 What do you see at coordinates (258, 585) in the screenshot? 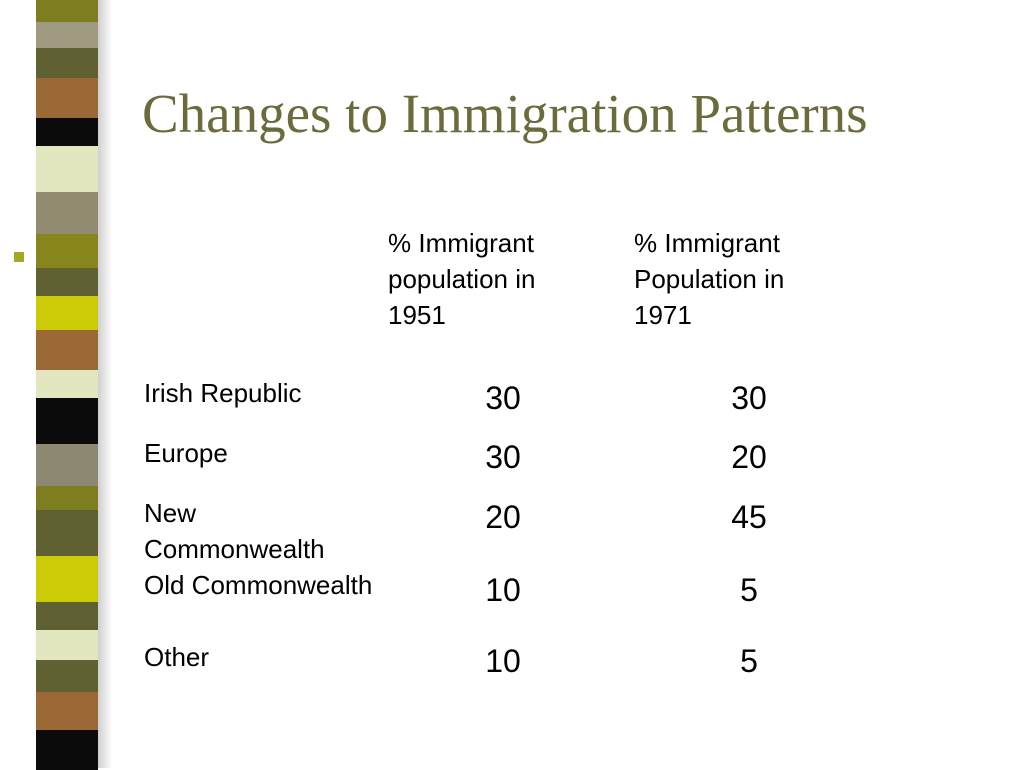
I see `row-label-old-commonwealth: Old Commonwealth` at bounding box center [258, 585].